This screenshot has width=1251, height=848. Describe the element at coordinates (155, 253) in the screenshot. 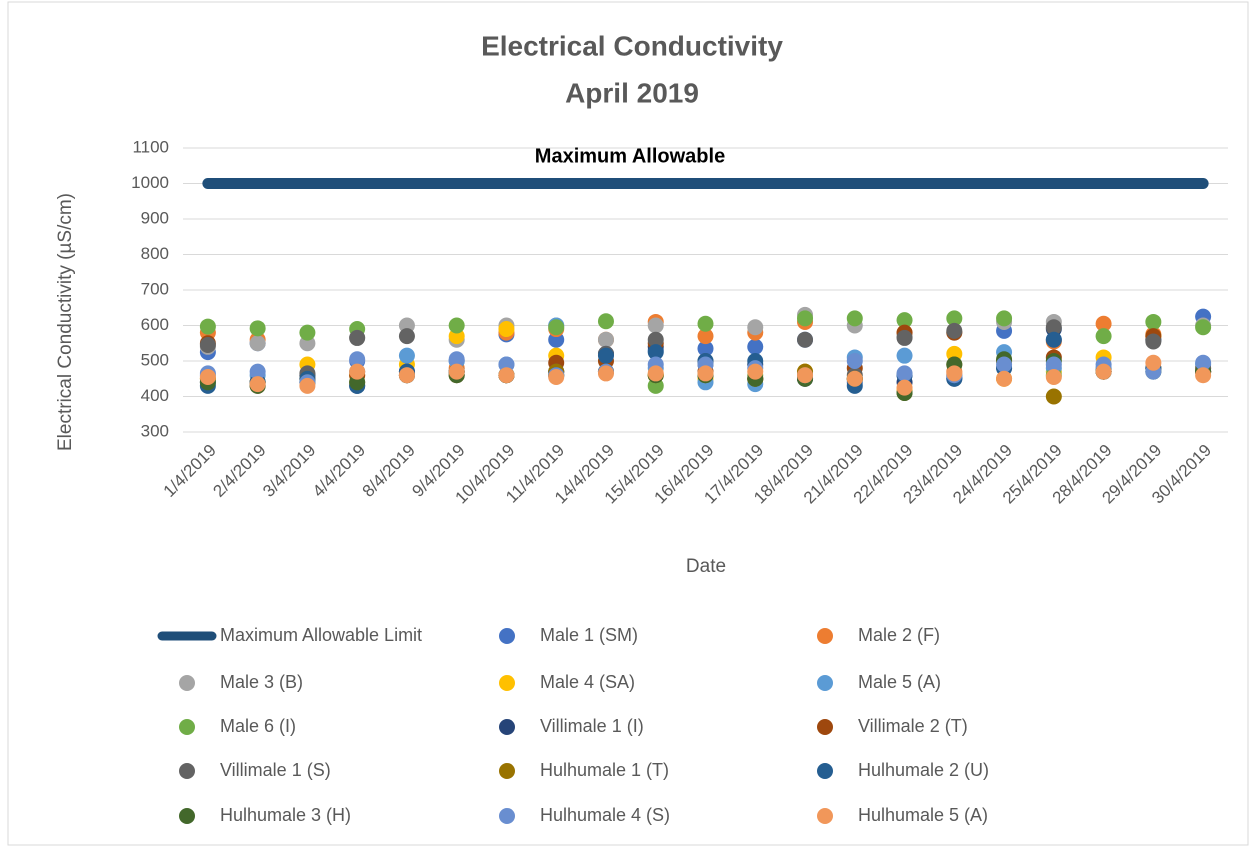

I see `y-tick-label: 800` at that location.